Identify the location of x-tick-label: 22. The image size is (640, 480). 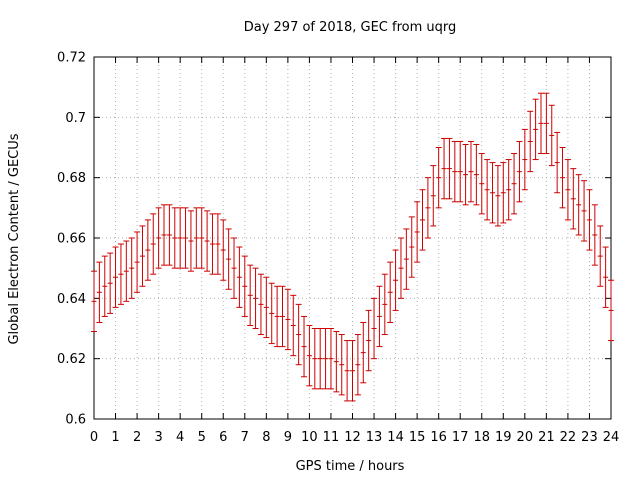
(568, 437).